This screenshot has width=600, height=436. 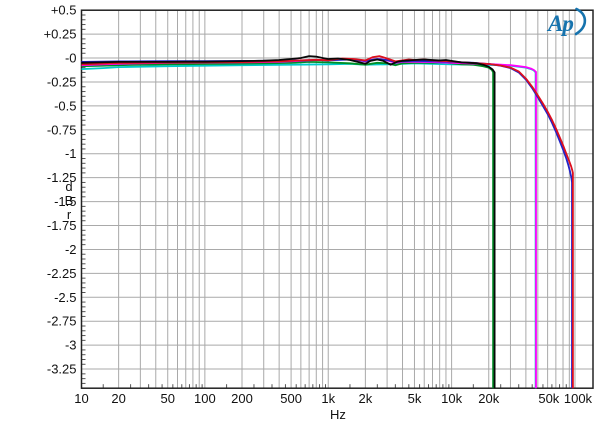 What do you see at coordinates (65, 297) in the screenshot?
I see `y-tick-label: -2.5` at bounding box center [65, 297].